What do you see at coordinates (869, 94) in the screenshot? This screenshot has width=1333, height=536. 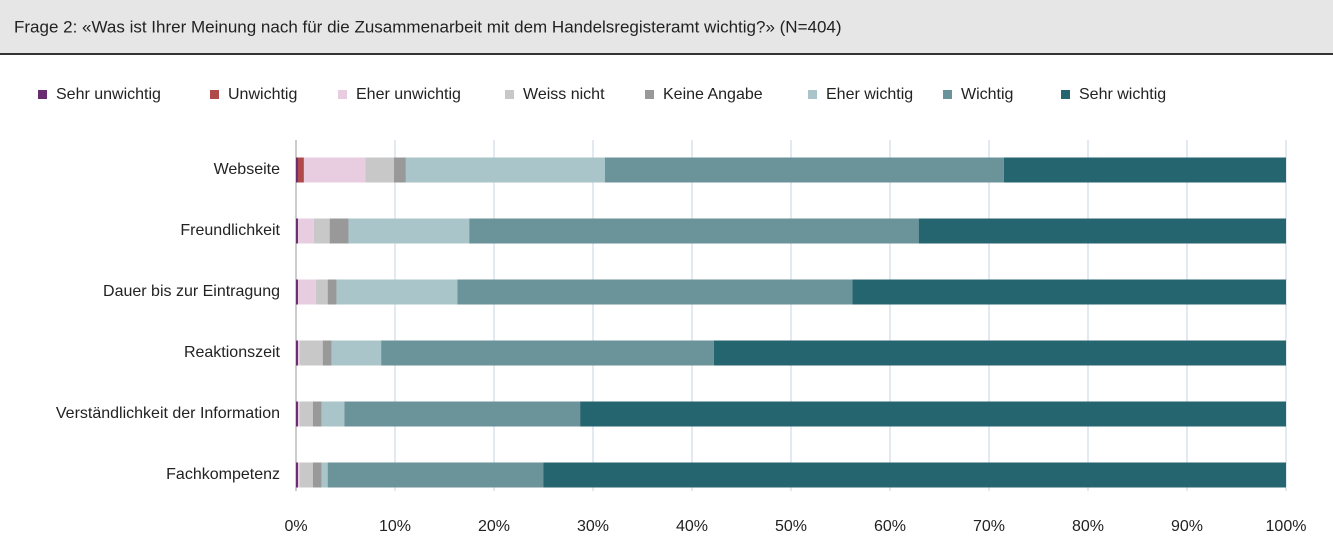 I see `legend-label: Eher wichtig` at bounding box center [869, 94].